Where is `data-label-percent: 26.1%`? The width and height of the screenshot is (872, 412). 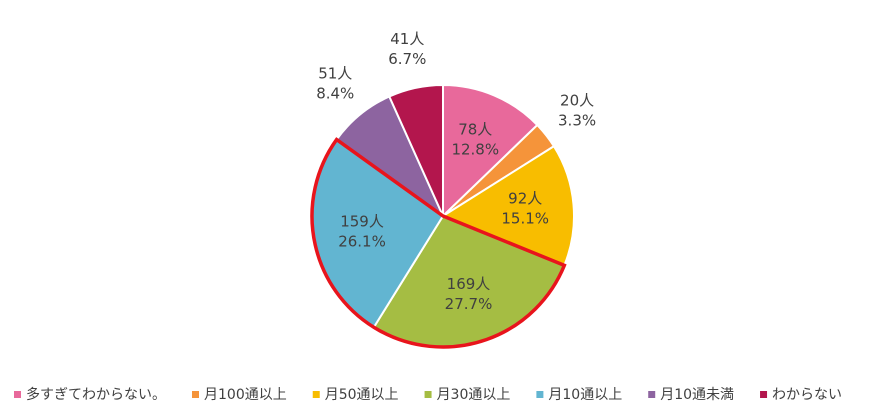
data-label-percent: 26.1% is located at coordinates (362, 242).